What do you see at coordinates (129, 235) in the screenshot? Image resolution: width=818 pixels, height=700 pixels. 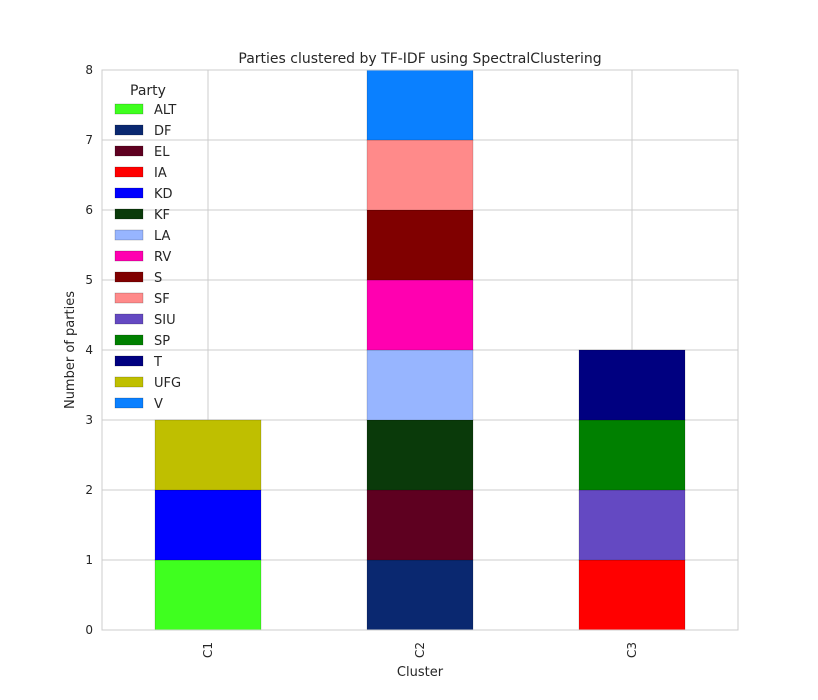 I see `legend-swatch-la` at bounding box center [129, 235].